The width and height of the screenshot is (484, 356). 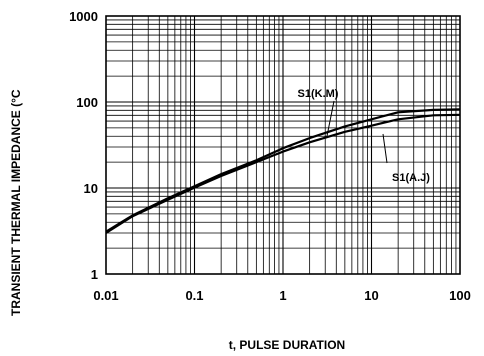 What do you see at coordinates (318, 112) in the screenshot?
I see `annotation-km: S1(K.M)` at bounding box center [318, 112].